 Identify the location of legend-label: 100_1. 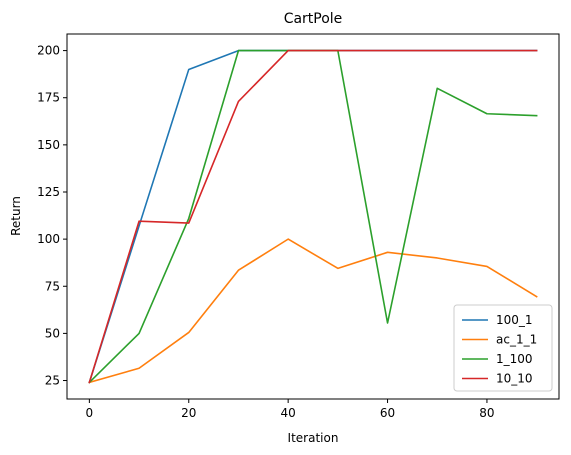
(514, 320).